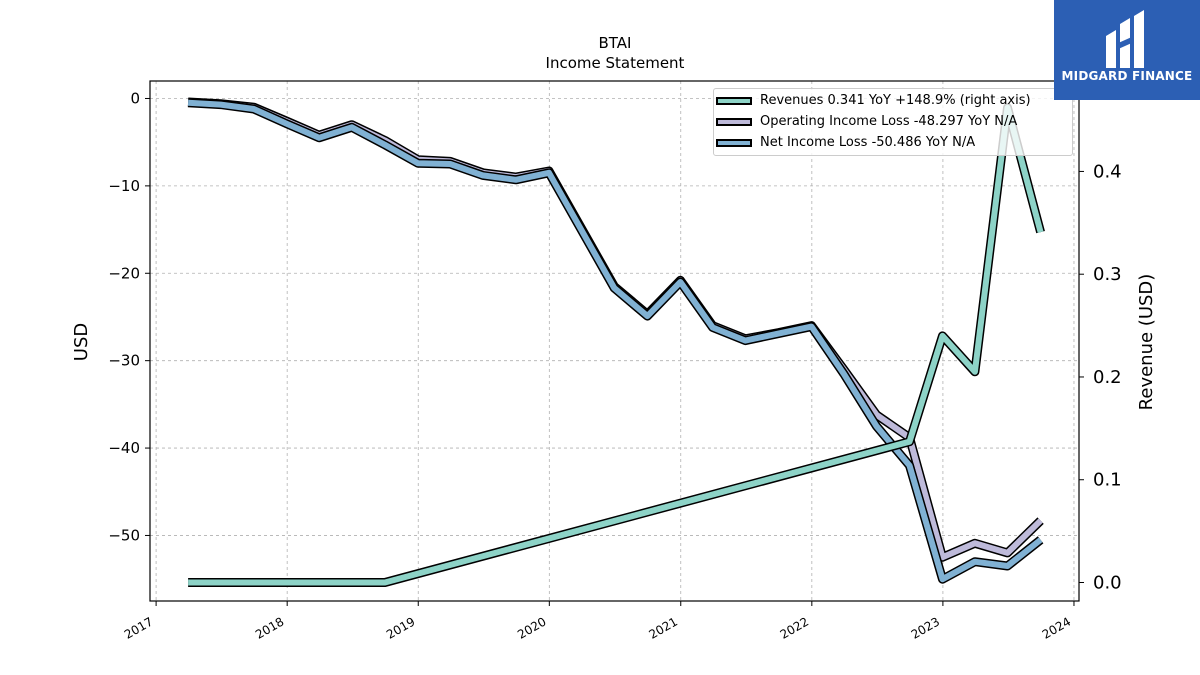 The width and height of the screenshot is (1200, 675). I want to click on x-tick-label: 2023, so click(925, 628).